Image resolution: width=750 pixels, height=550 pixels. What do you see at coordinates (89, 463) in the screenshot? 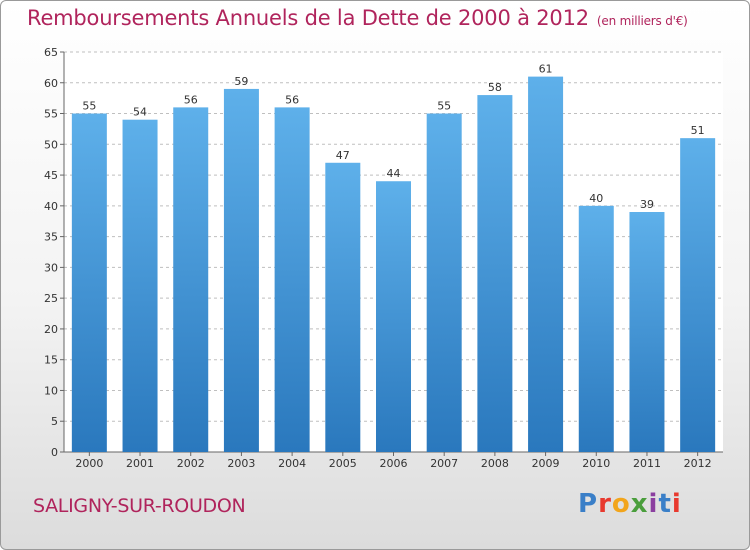
I see `x-tick-label: 2000` at bounding box center [89, 463].